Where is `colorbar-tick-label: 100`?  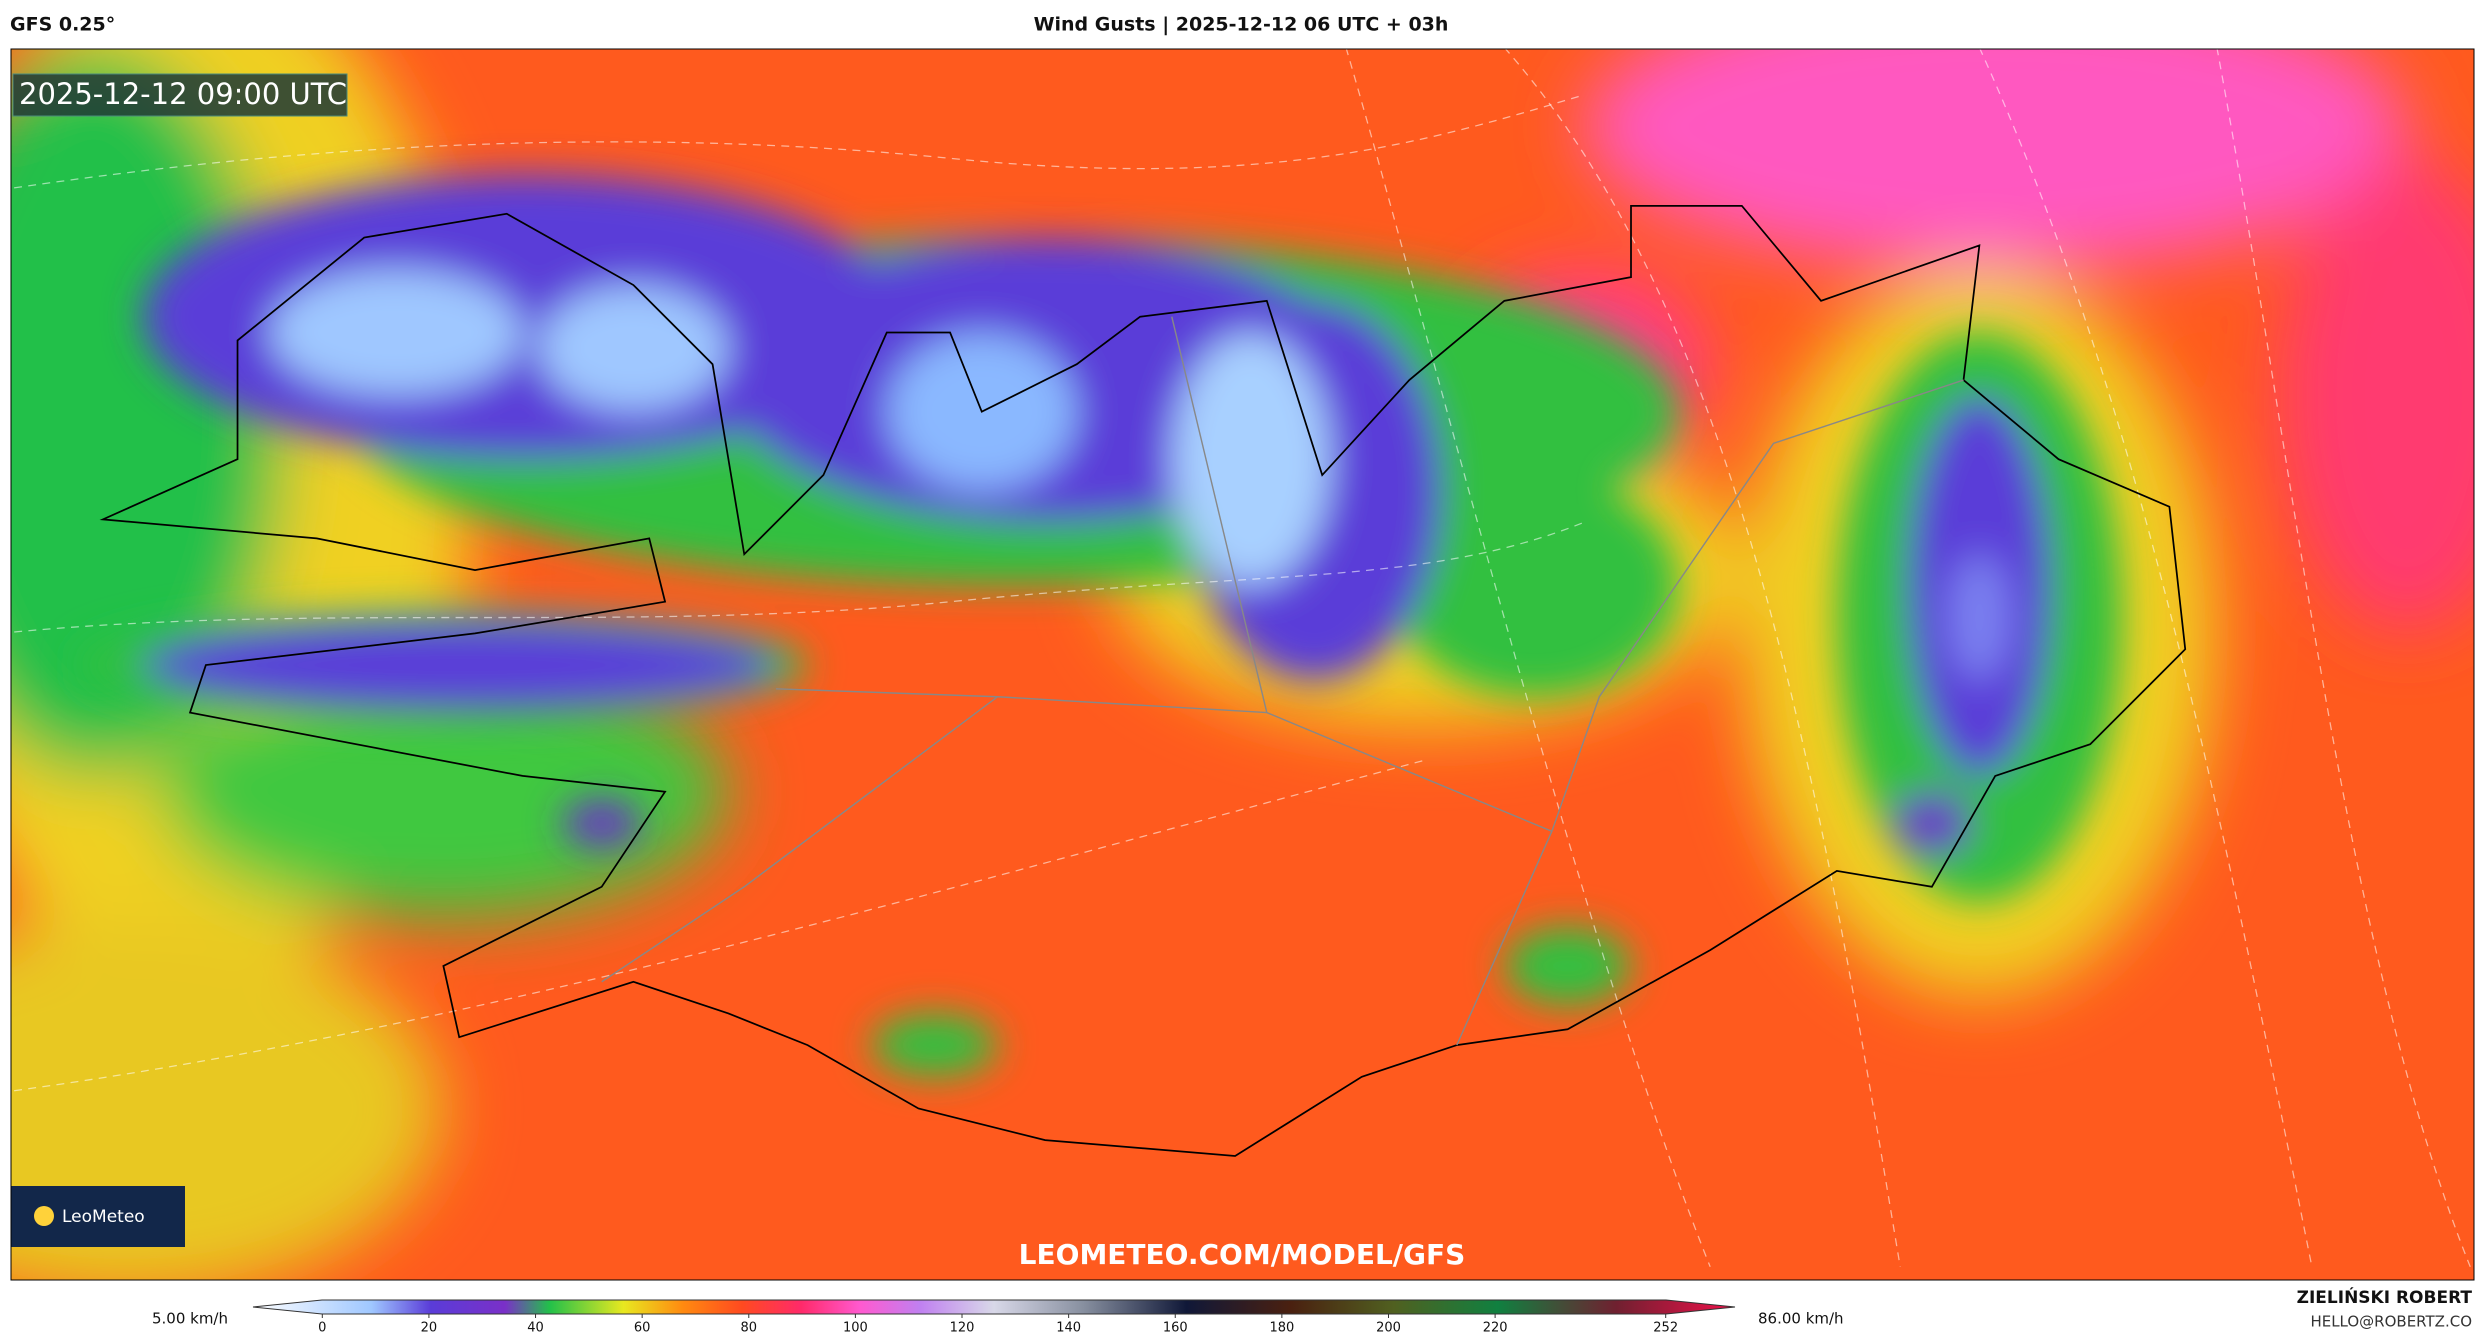 colorbar-tick-label: 100 is located at coordinates (855, 1328).